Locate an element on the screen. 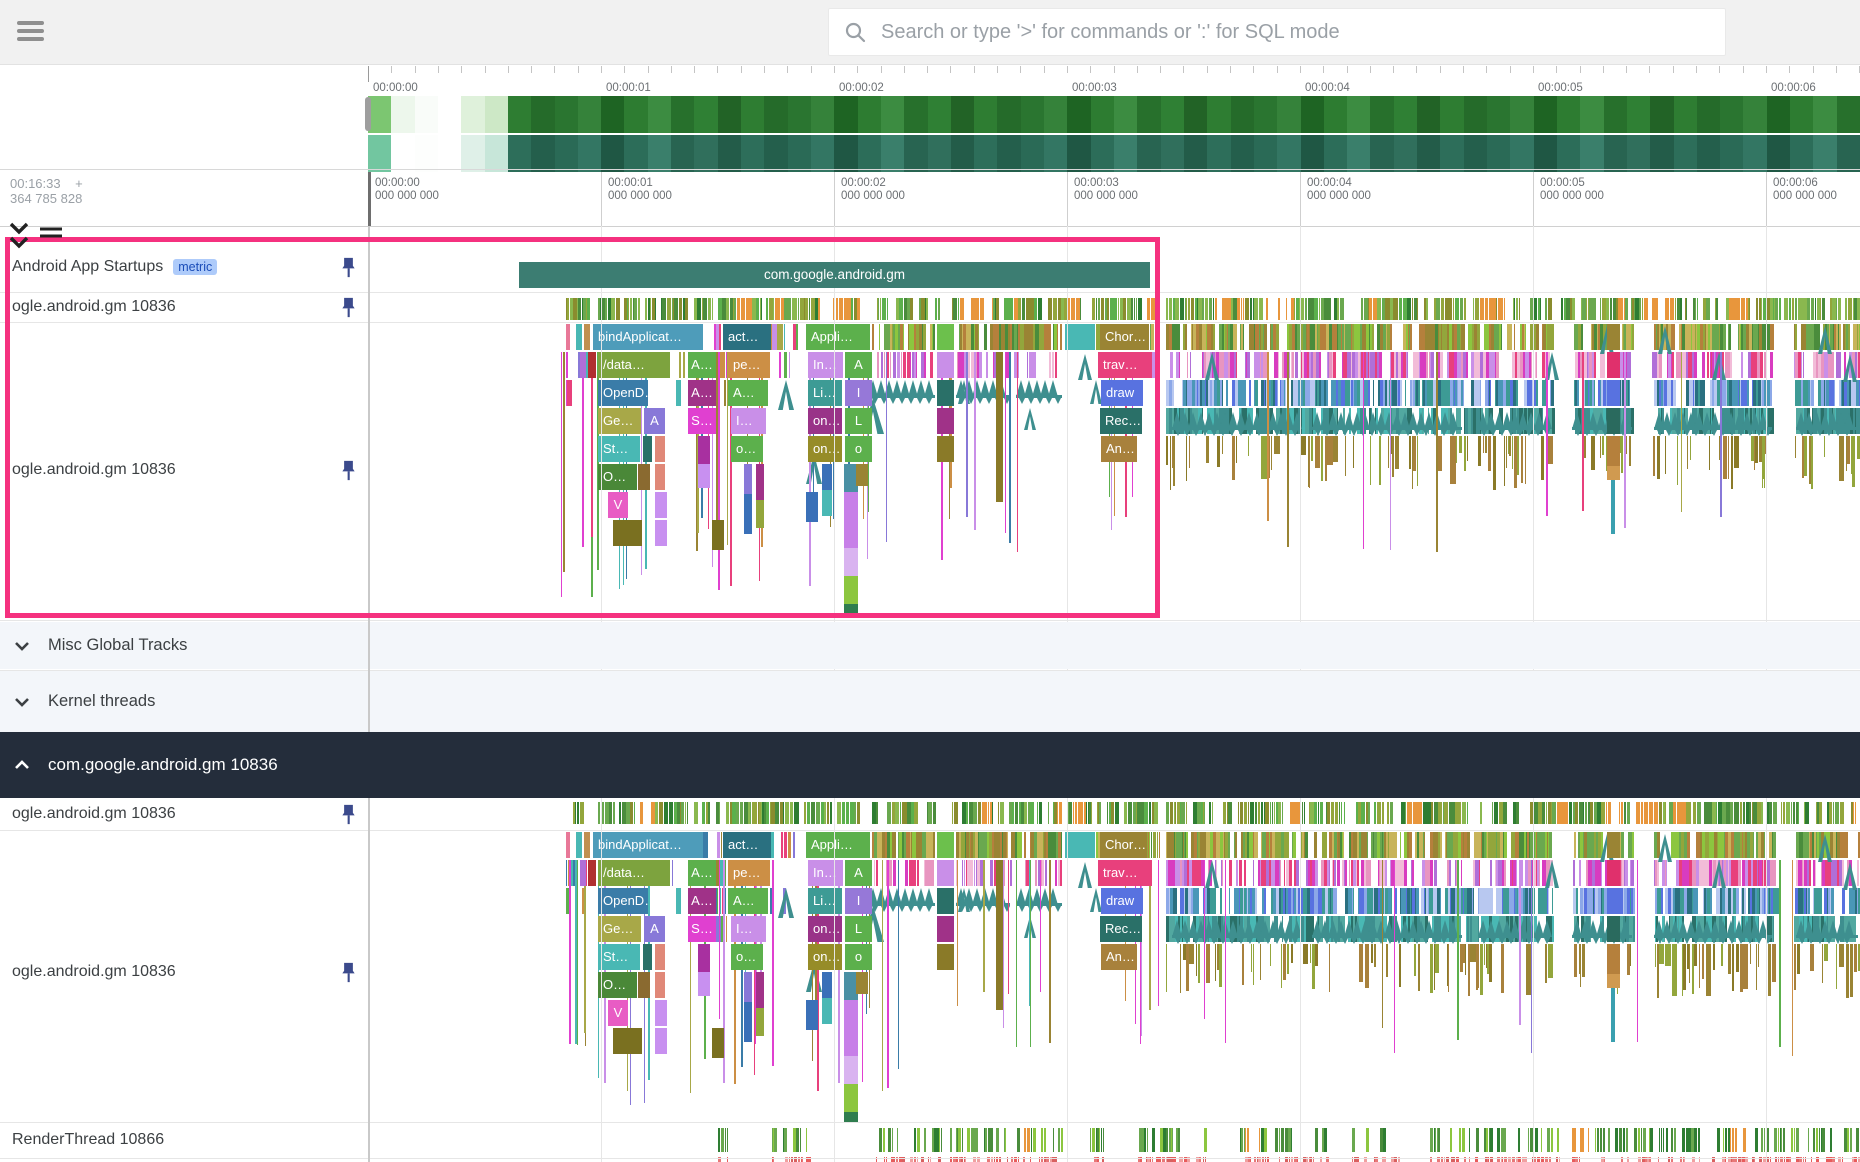 The width and height of the screenshot is (1860, 1162). clipped-strip is located at coordinates (930, 1159).